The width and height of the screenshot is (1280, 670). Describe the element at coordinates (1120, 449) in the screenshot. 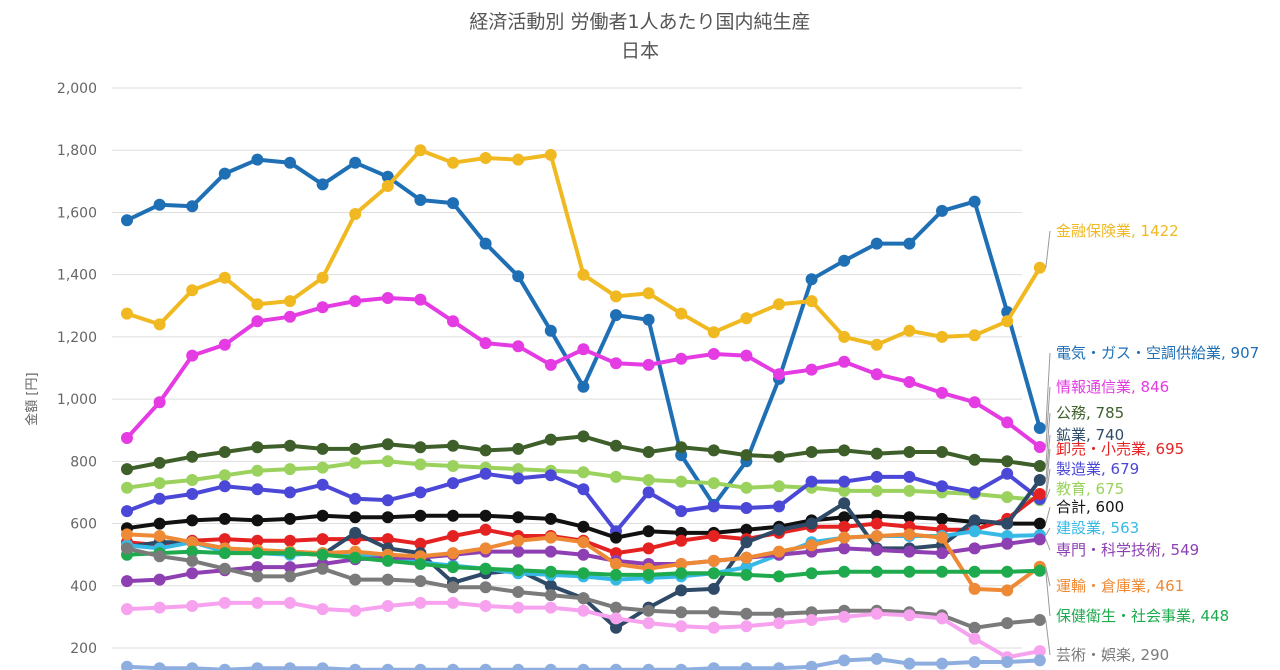

I see `series-end-label: 卸売・小売業, 695` at that location.